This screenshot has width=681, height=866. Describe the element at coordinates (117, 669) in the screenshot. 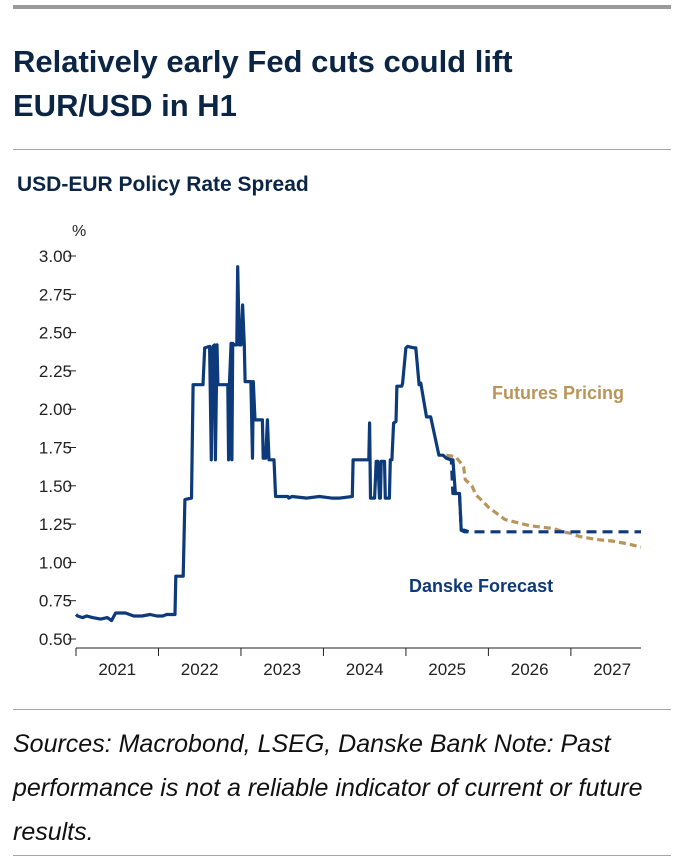

I see `x-tick-label: 2021` at that location.